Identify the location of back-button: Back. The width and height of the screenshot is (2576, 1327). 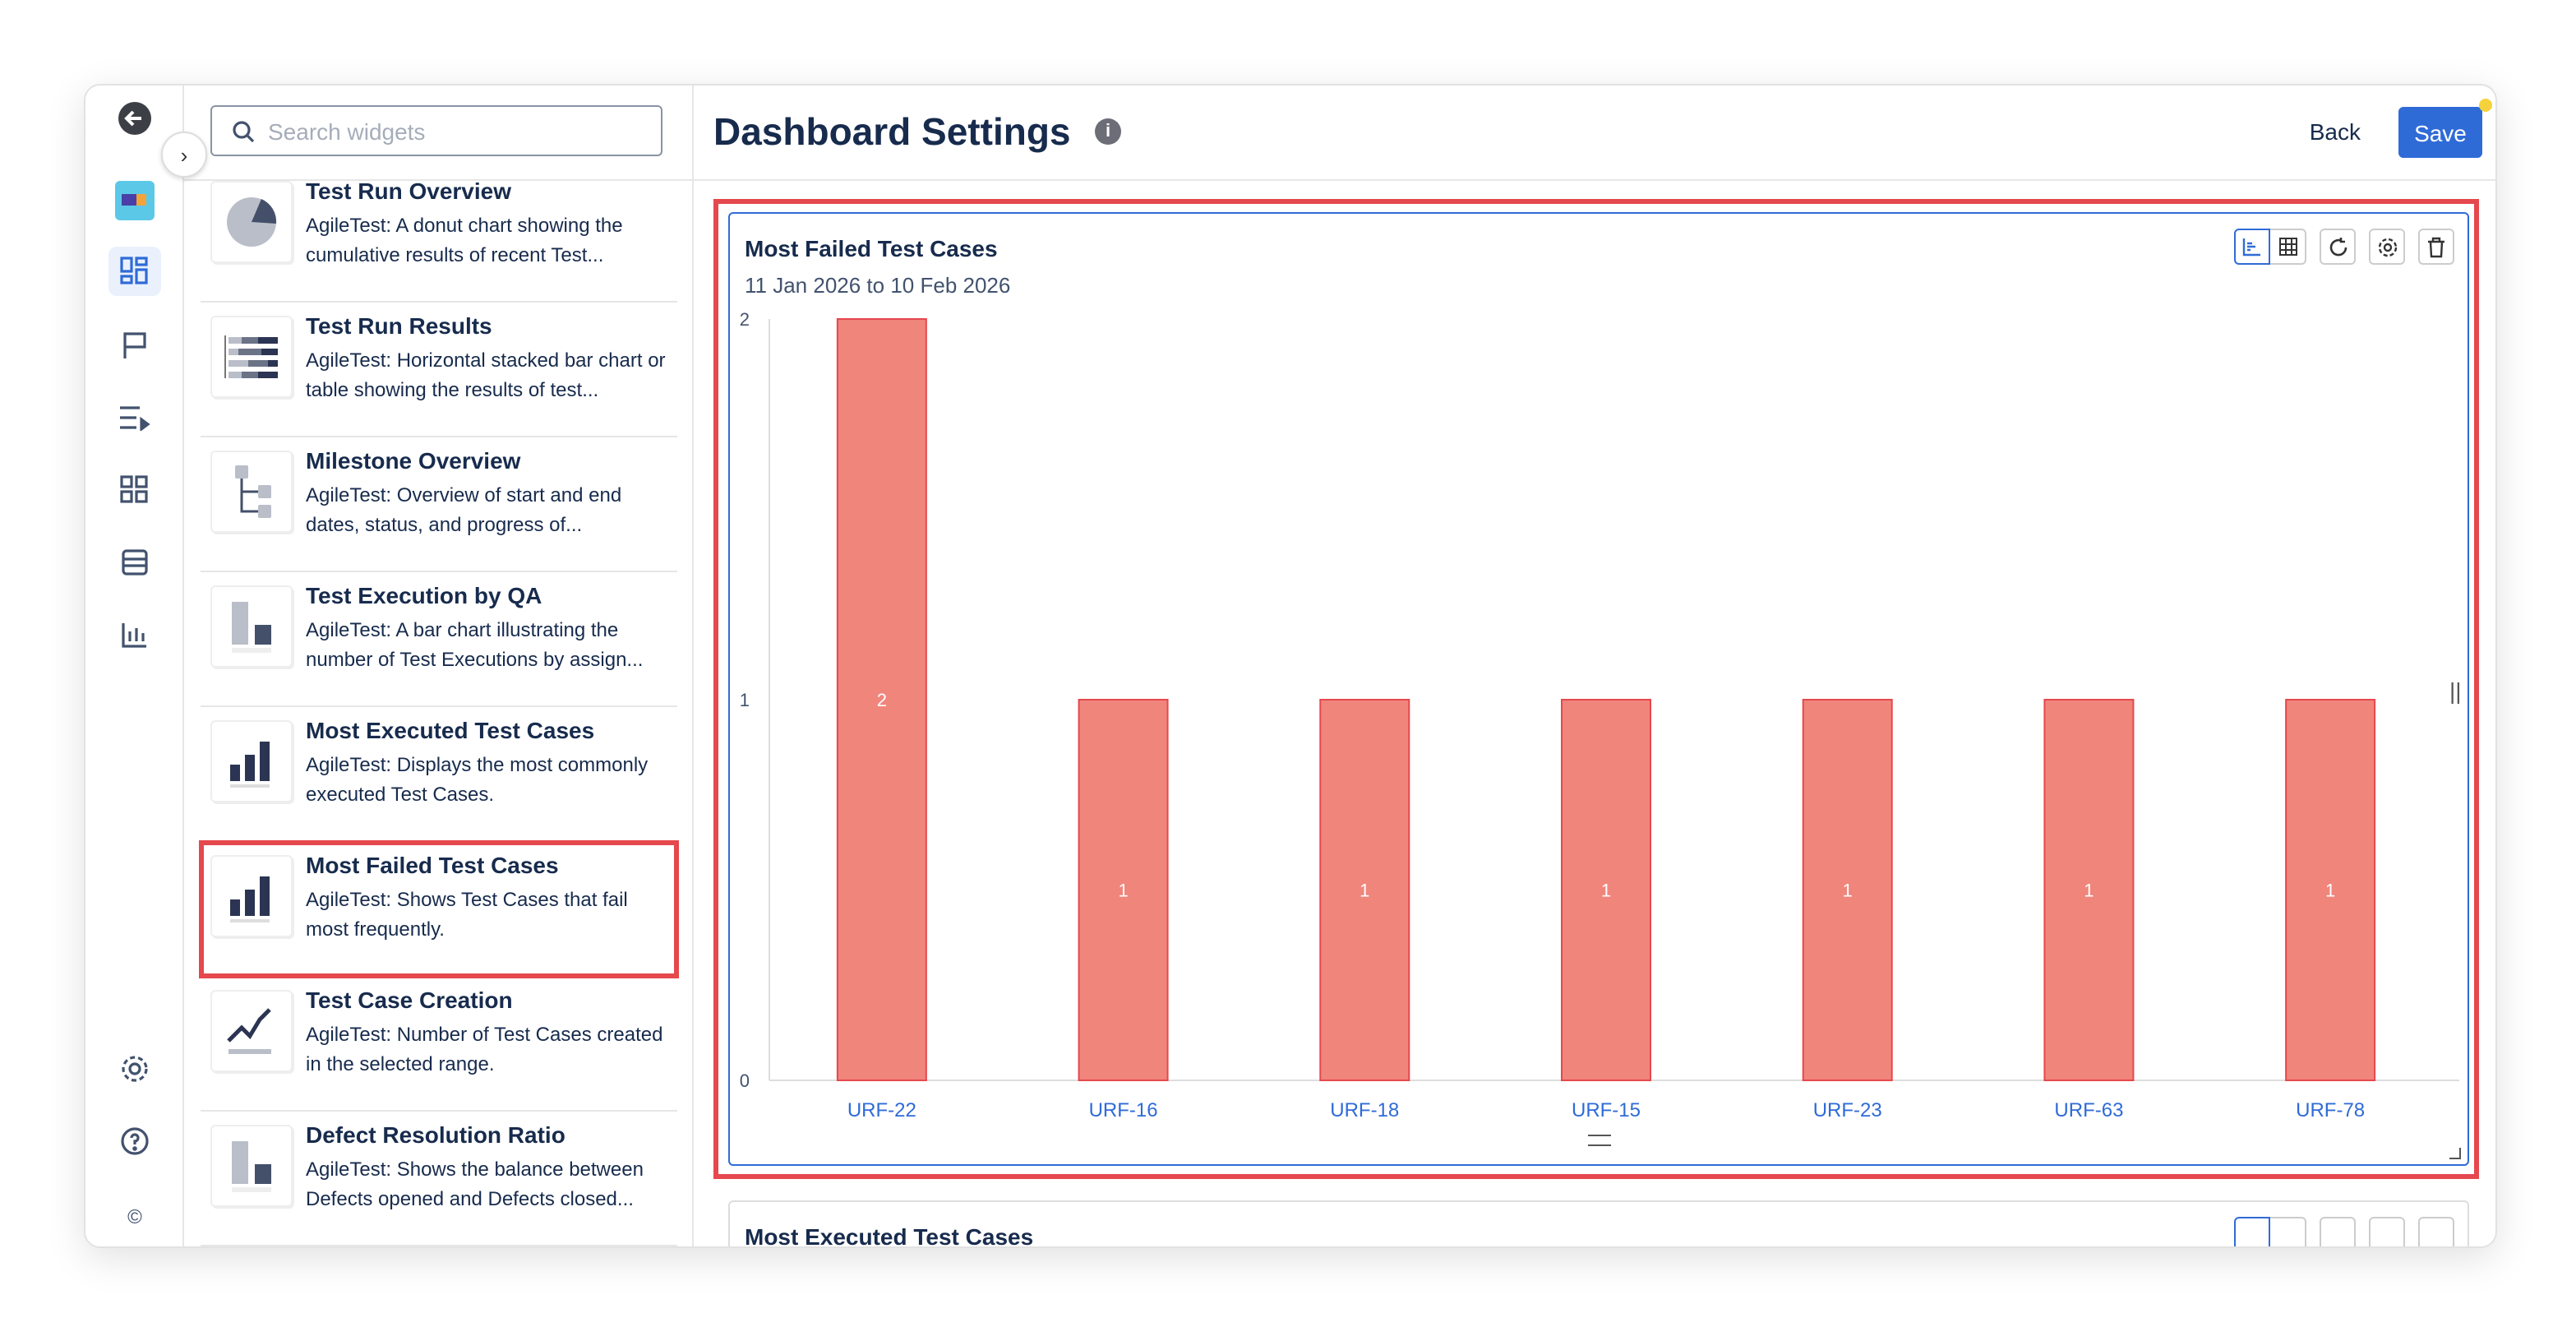
(2335, 131).